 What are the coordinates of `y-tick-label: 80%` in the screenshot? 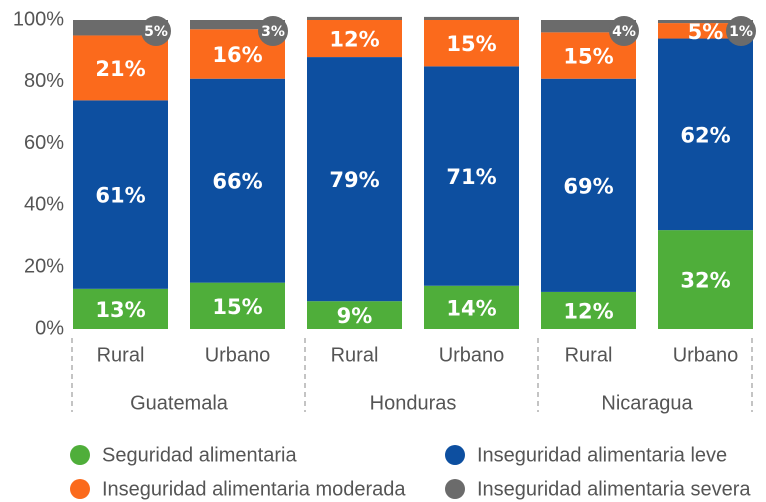 It's located at (44, 81).